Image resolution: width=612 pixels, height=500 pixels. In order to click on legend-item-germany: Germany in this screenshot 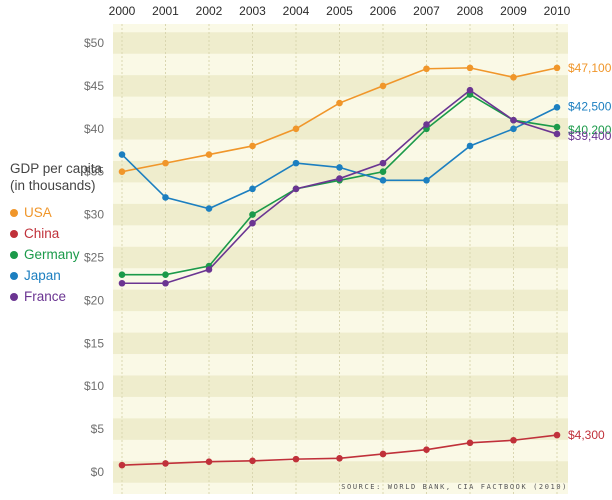, I will do `click(60, 254)`.